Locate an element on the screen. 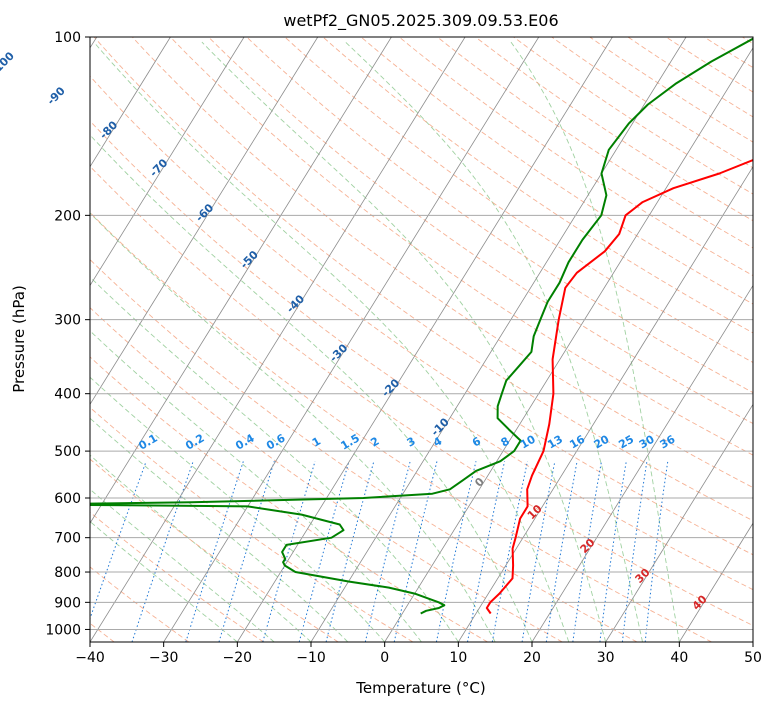 This screenshot has height=708, width=775. mixing-ratio-label: 13 is located at coordinates (555, 442).